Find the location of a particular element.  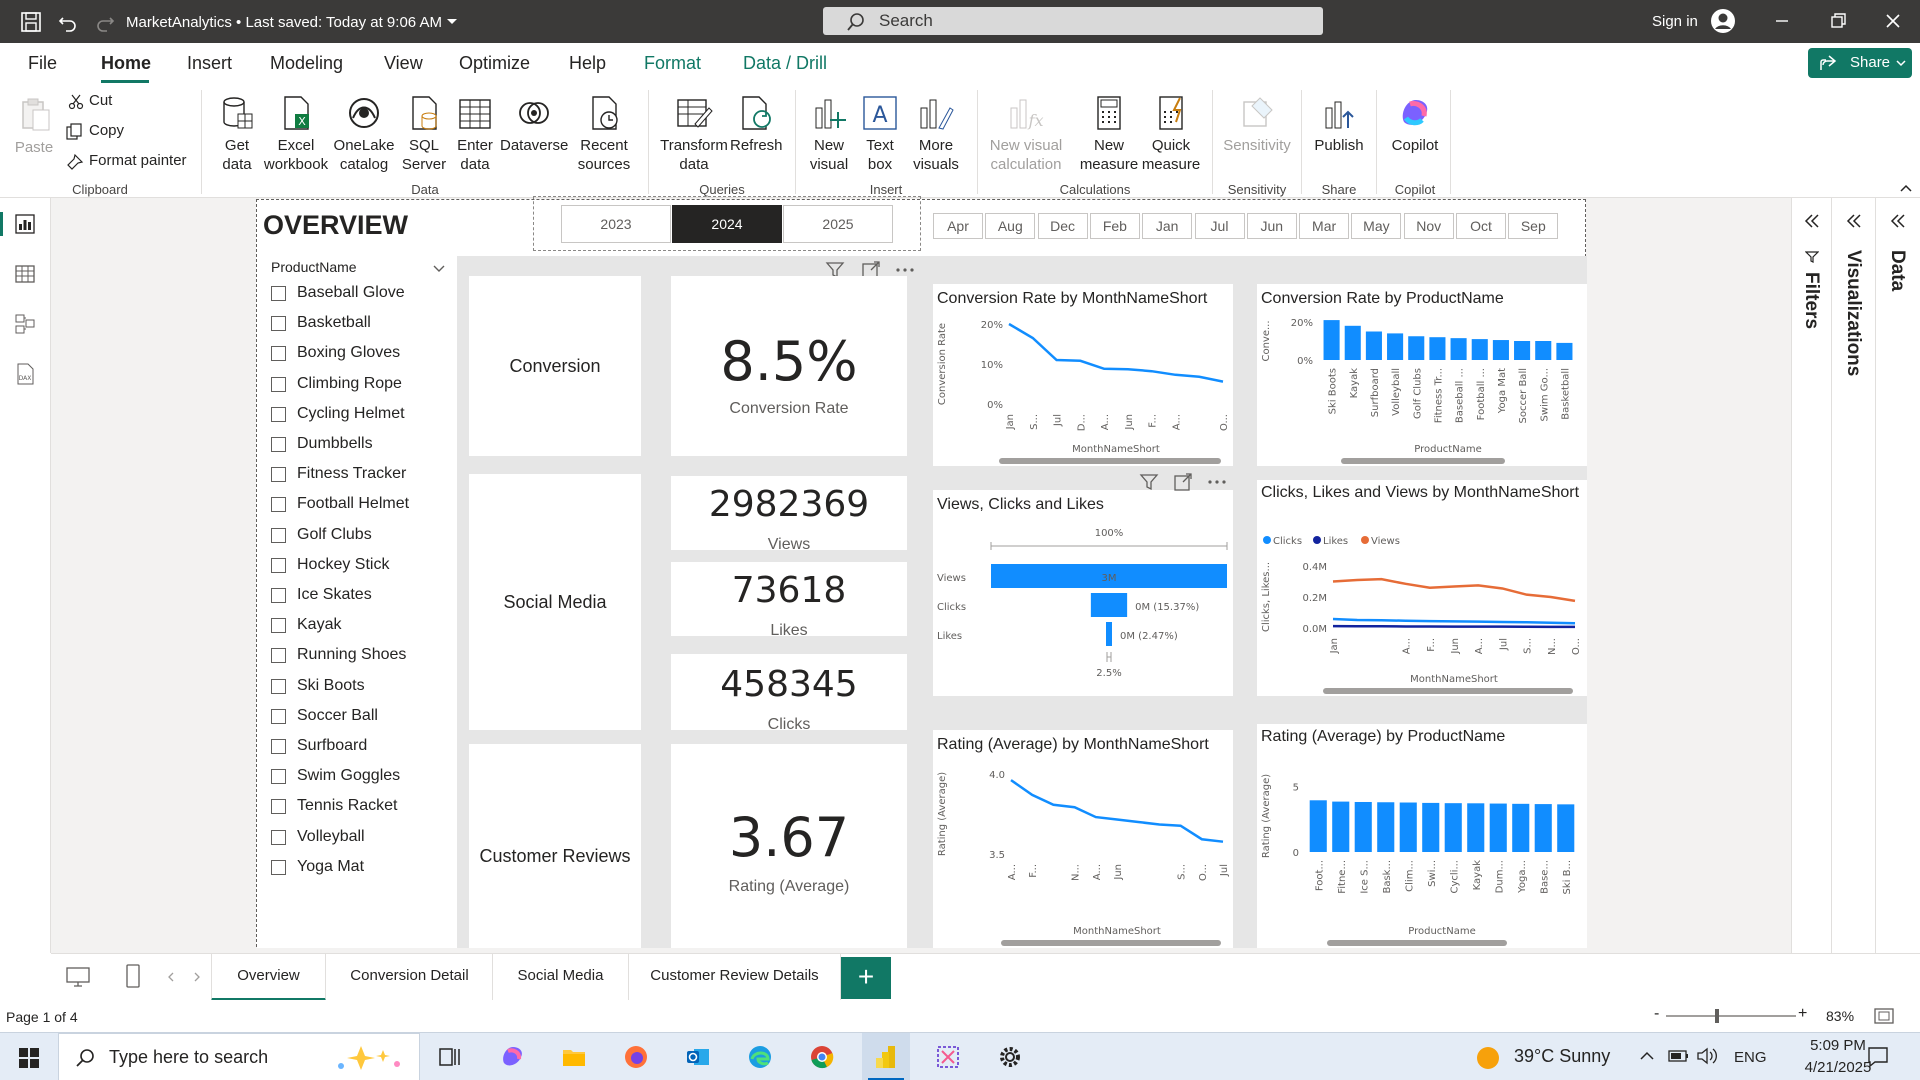

fit-to-page-icon is located at coordinates (1884, 1016).